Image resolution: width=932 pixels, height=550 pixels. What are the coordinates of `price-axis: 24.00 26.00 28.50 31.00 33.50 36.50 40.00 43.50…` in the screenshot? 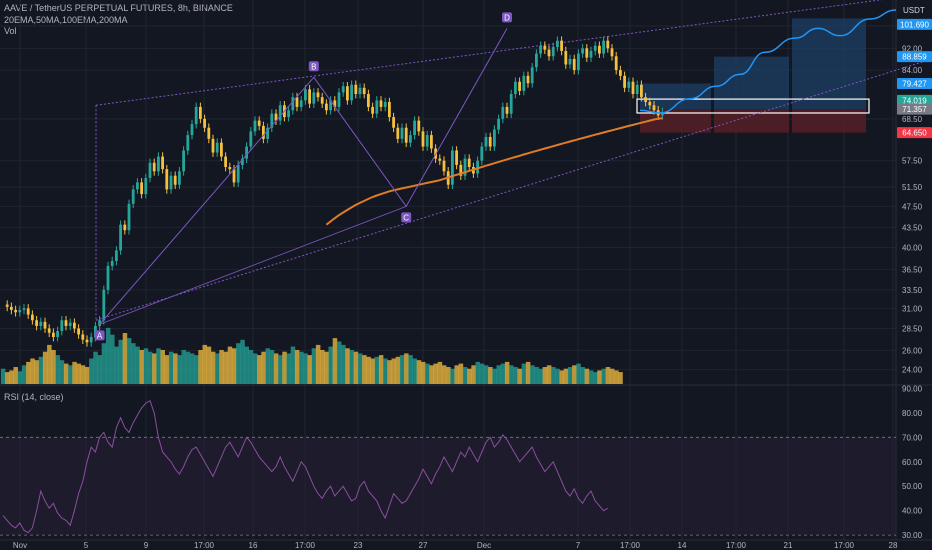 It's located at (914, 281).